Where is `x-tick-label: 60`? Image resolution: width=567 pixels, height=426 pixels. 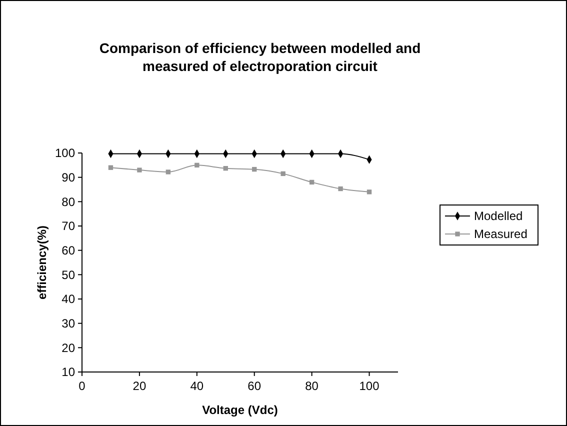
x-tick-label: 60 is located at coordinates (255, 386).